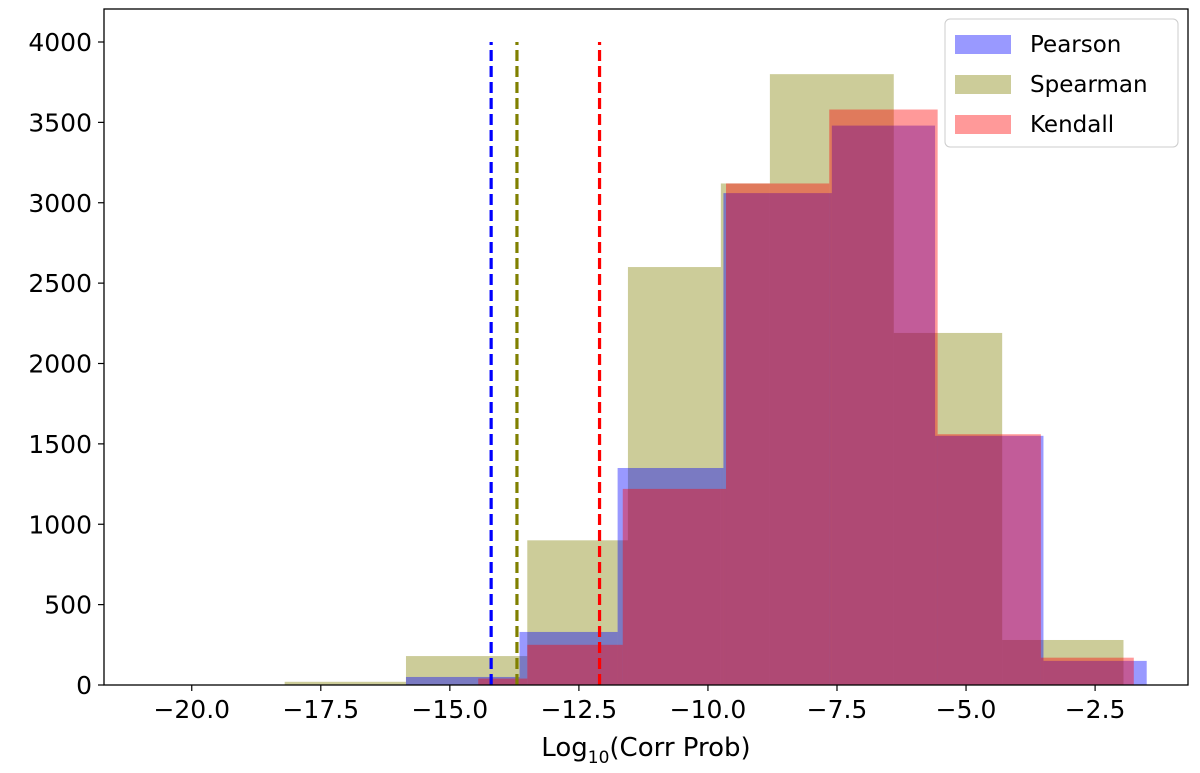 The height and width of the screenshot is (773, 1200). I want to click on legend-label-pearson: Pearson, so click(1075, 45).